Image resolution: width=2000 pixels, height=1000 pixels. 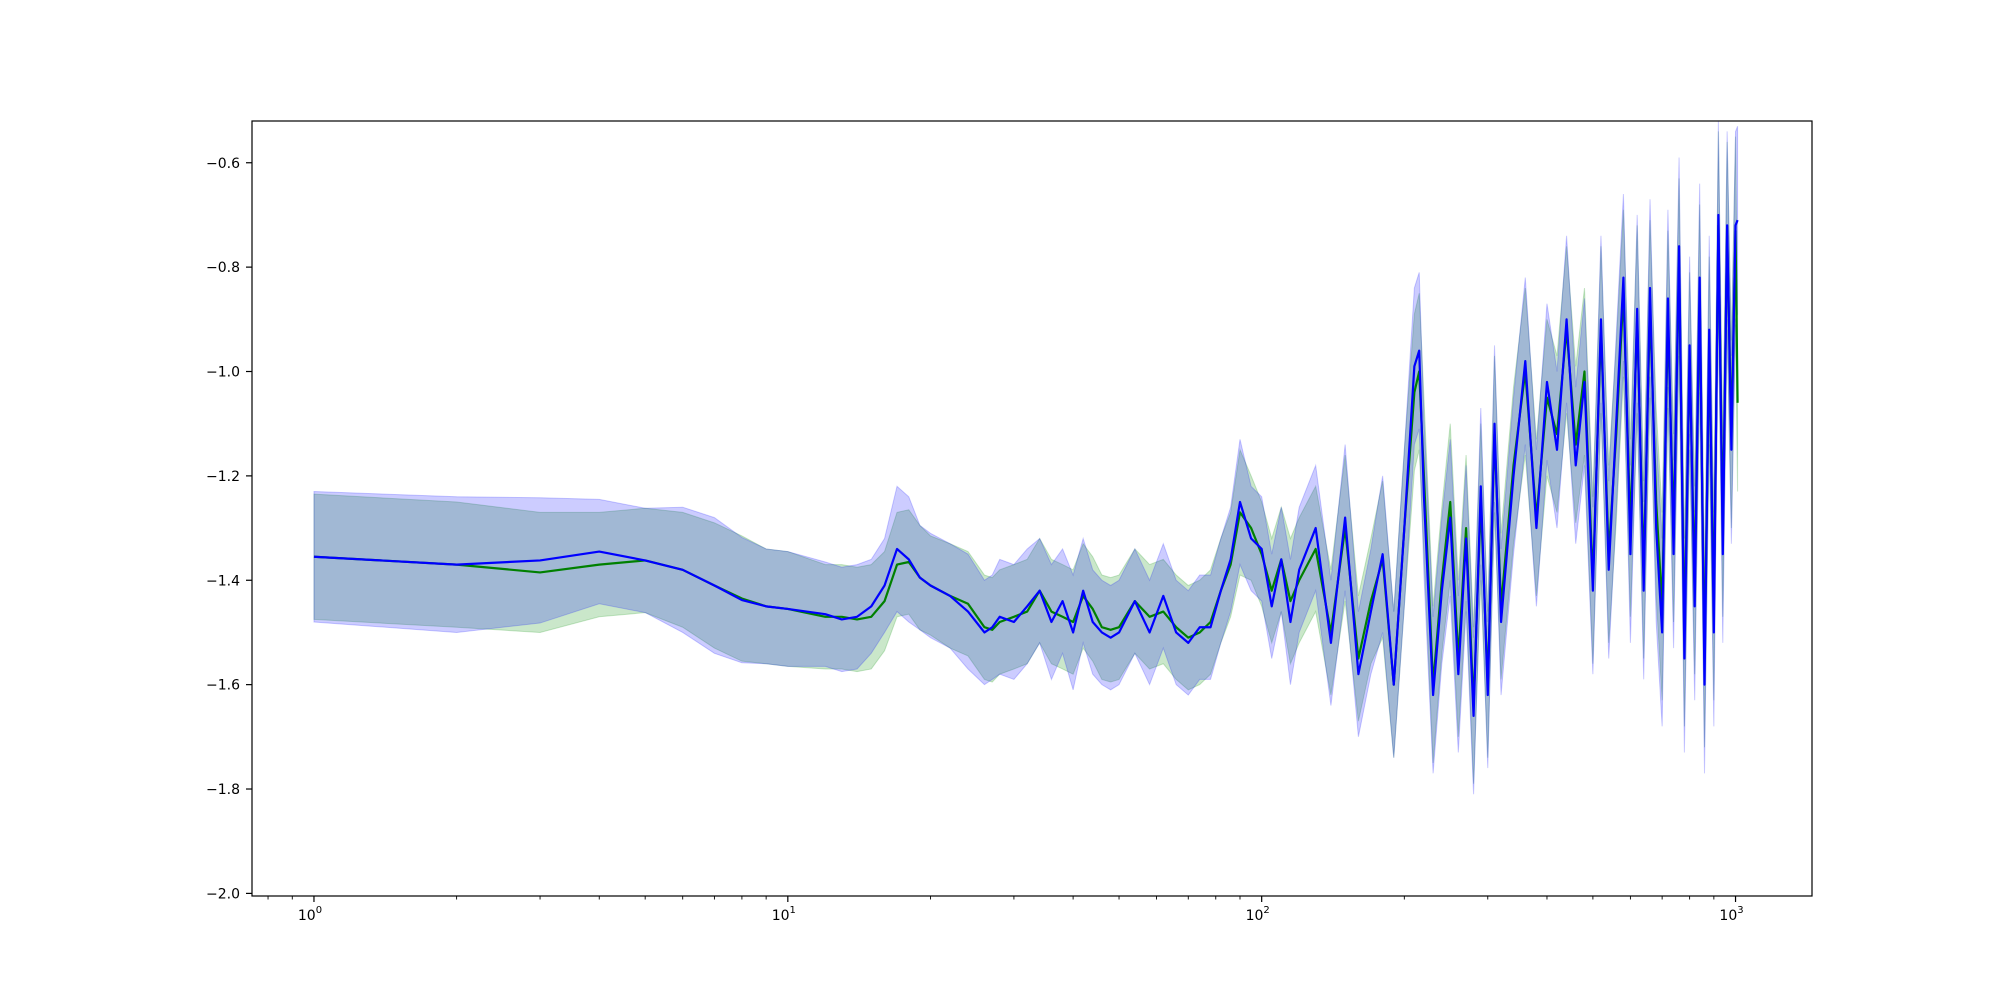 I want to click on y-tick-label: −0.8, so click(x=223, y=268).